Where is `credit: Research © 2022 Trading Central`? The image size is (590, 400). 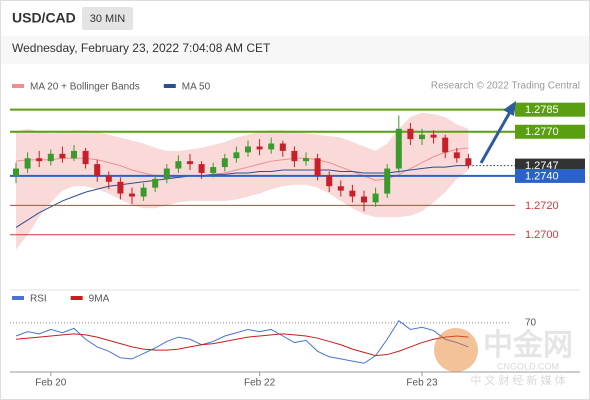
credit: Research © 2022 Trading Central is located at coordinates (505, 86).